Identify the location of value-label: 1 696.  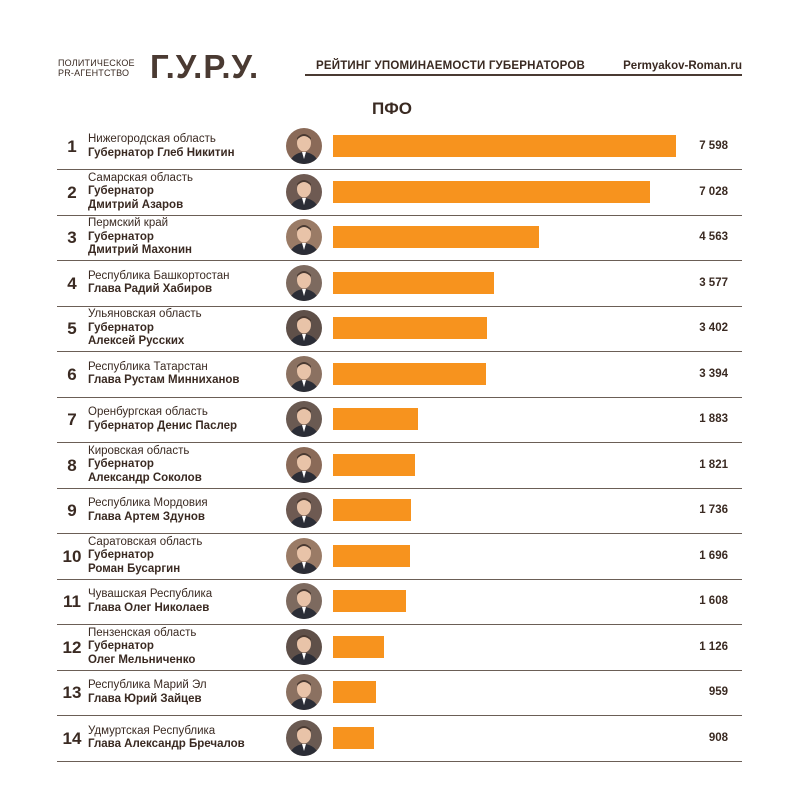
(713, 555).